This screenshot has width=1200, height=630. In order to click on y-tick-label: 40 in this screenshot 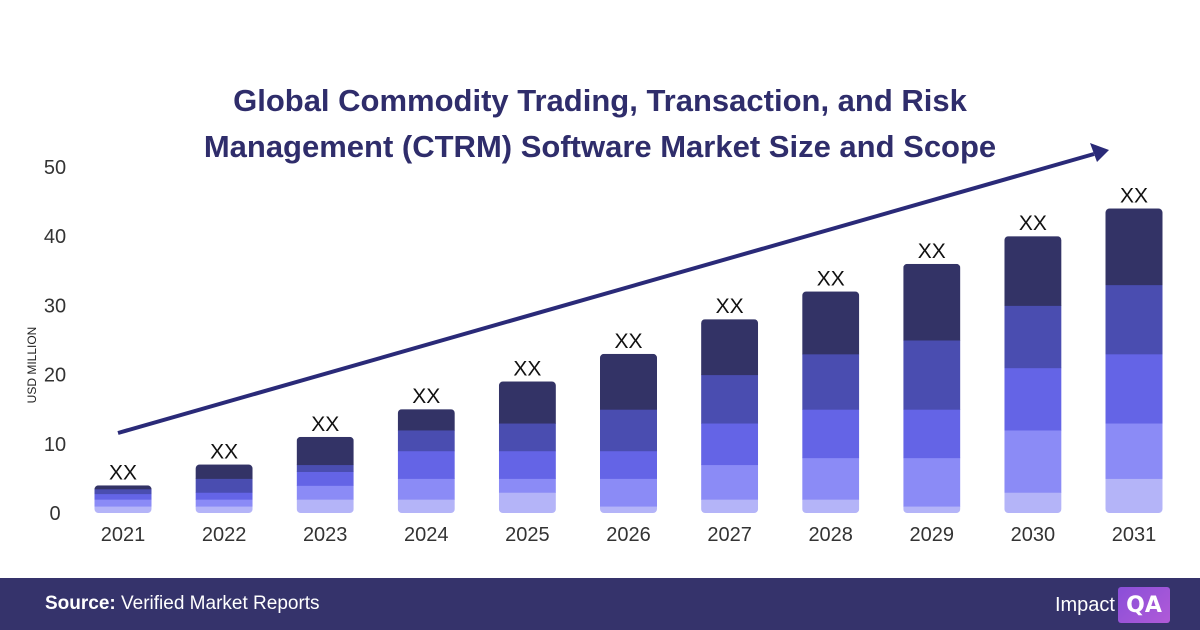, I will do `click(55, 237)`.